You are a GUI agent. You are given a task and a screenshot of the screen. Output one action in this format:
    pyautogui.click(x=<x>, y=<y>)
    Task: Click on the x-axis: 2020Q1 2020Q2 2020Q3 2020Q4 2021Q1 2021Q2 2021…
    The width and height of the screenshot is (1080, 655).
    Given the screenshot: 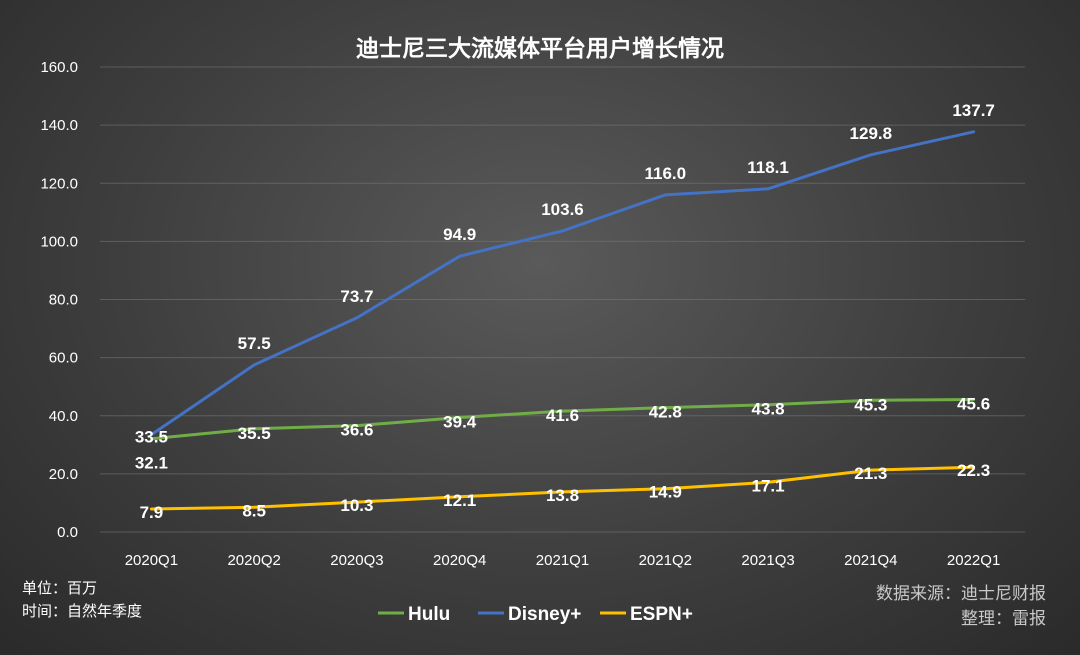 What is the action you would take?
    pyautogui.click(x=563, y=560)
    